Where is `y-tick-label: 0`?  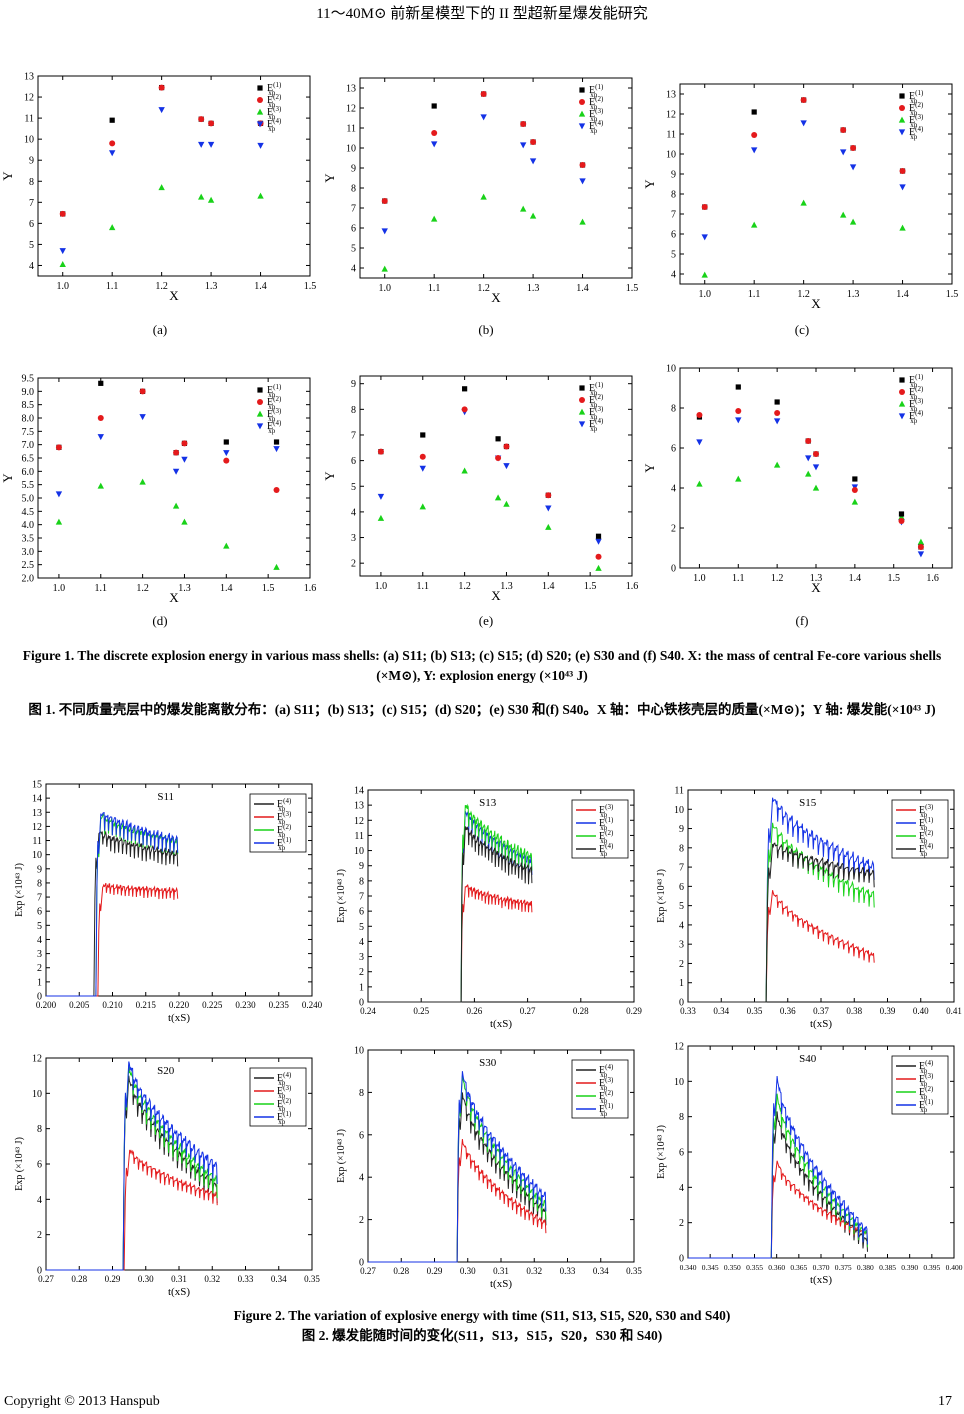
y-tick-label: 0 is located at coordinates (39, 997).